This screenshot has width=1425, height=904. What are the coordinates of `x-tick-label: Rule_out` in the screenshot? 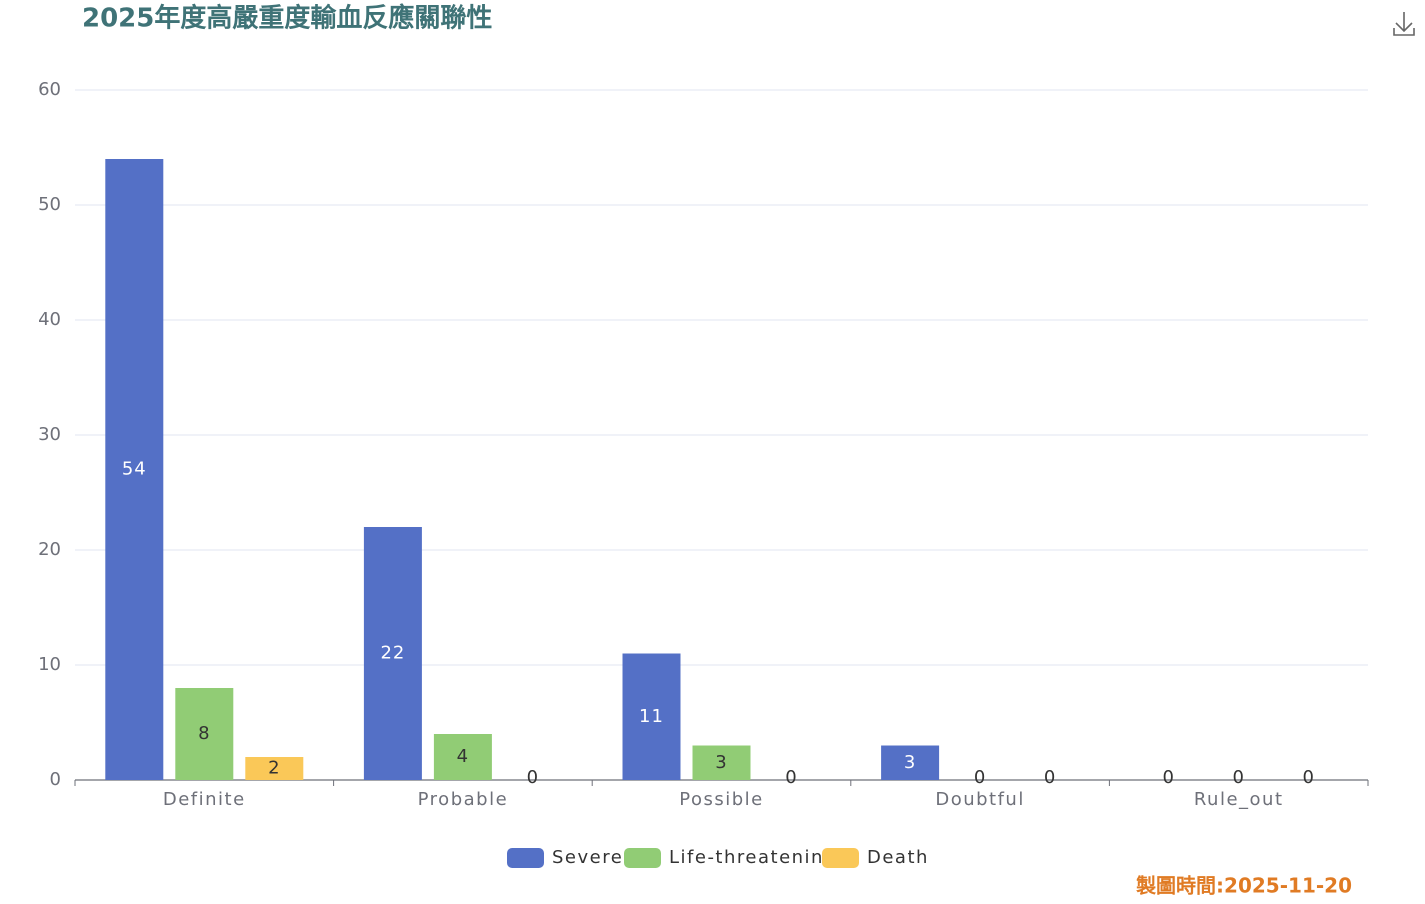 It's located at (1239, 799).